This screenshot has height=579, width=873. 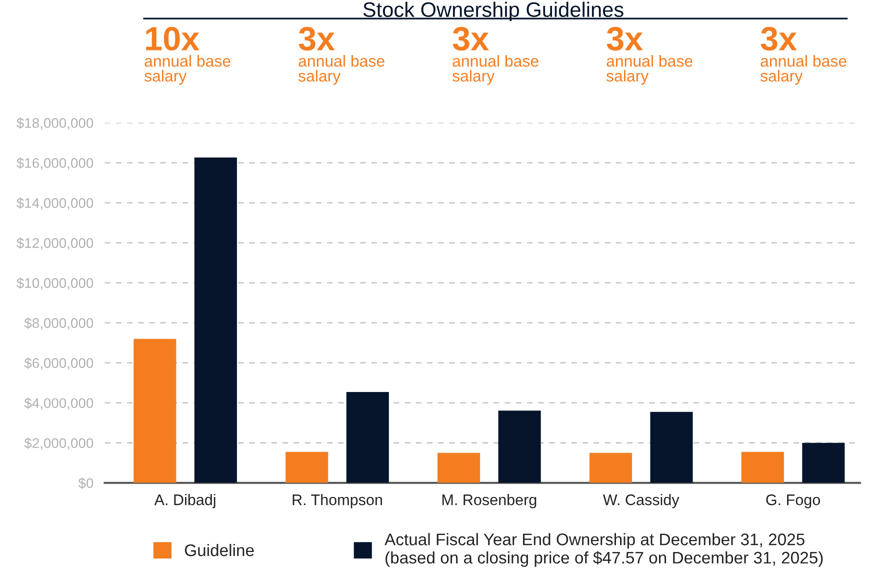 What do you see at coordinates (59, 364) in the screenshot?
I see `y-tick-label: $6,000,000` at bounding box center [59, 364].